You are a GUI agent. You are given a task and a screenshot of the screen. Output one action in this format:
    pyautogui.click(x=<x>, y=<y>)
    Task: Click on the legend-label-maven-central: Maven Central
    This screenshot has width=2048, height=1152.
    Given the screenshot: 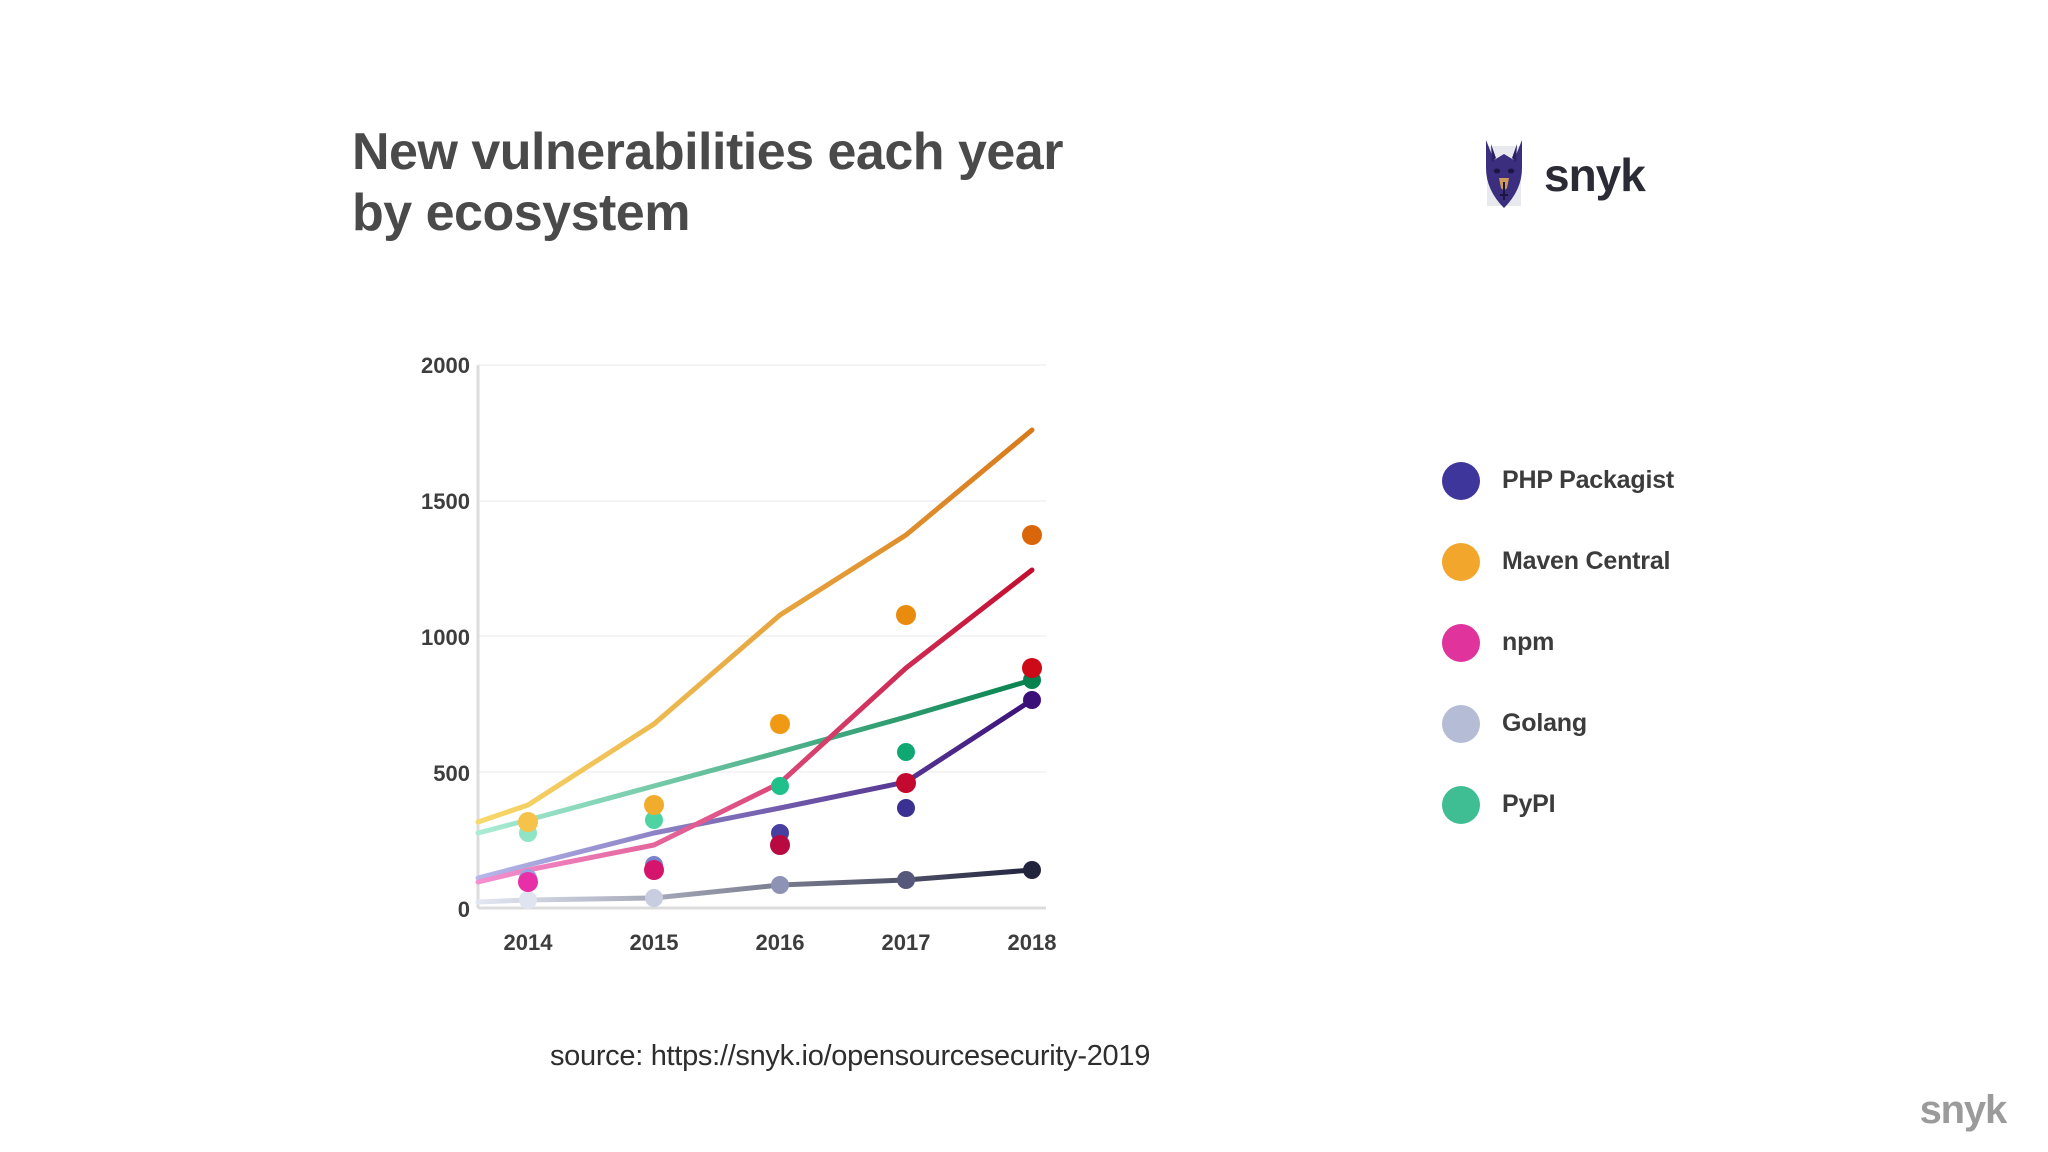 What is the action you would take?
    pyautogui.click(x=1586, y=561)
    